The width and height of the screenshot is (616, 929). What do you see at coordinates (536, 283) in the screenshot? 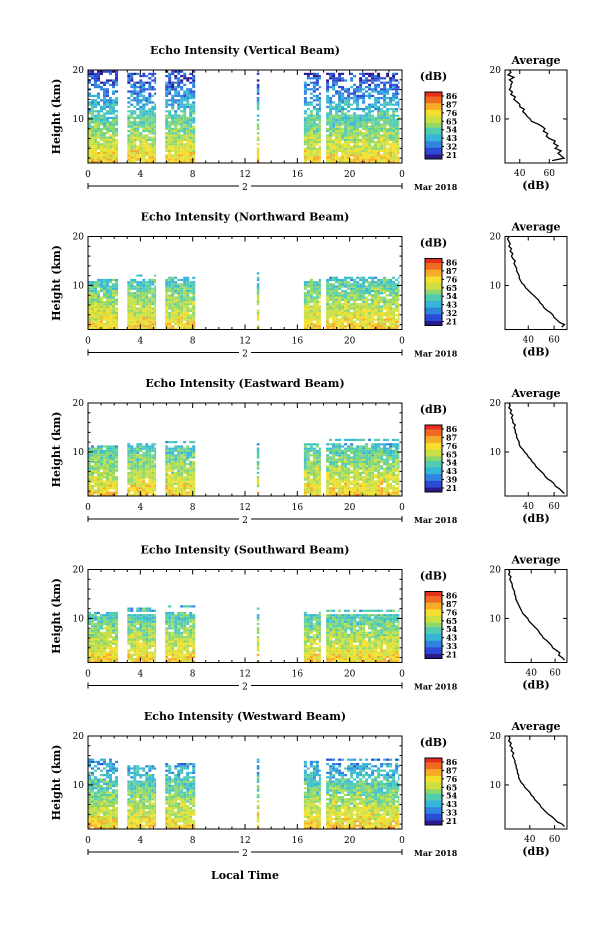
I see `profile-frame` at bounding box center [536, 283].